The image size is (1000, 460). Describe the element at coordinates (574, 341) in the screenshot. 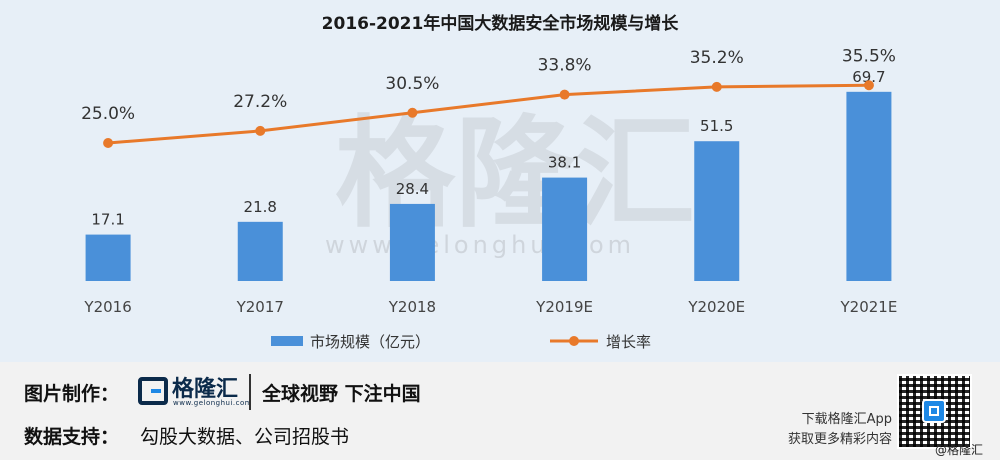

I see `legend-line-marker` at that location.